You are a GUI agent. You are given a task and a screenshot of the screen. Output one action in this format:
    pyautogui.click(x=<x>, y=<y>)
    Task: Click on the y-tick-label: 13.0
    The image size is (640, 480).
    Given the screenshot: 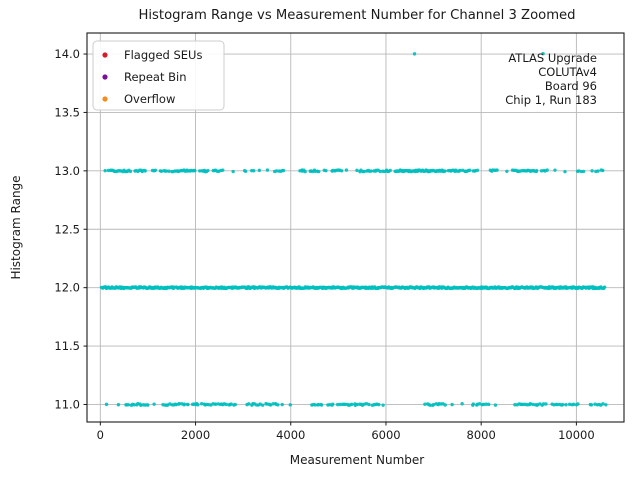 What is the action you would take?
    pyautogui.click(x=67, y=171)
    